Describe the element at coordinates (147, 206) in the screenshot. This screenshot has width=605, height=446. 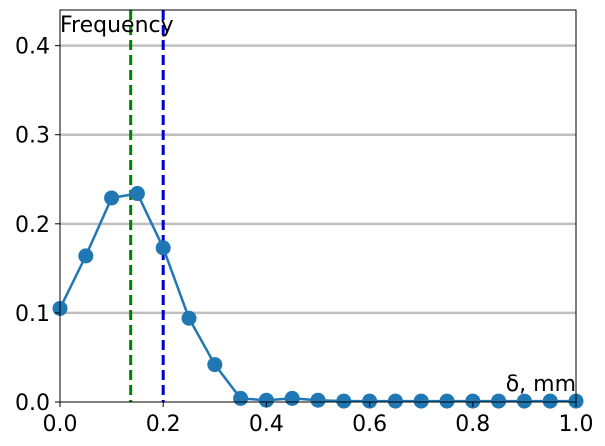
I see `reference-lines` at that location.